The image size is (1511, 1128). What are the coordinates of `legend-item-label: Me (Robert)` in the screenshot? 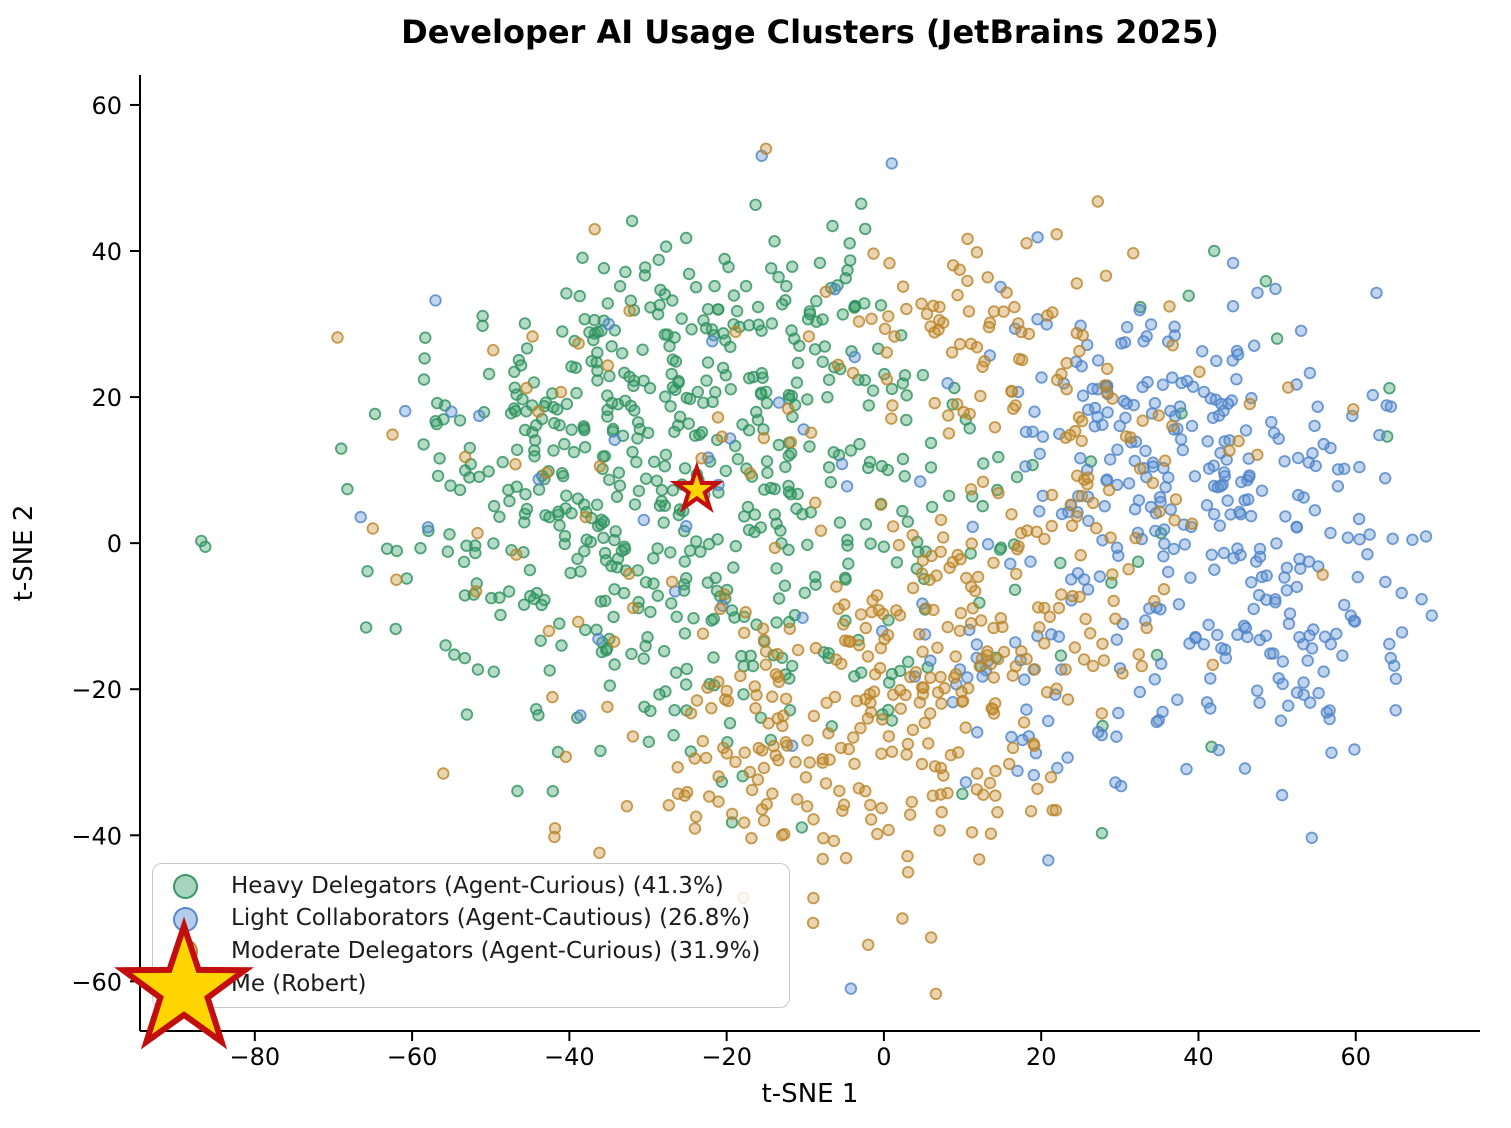 It's located at (299, 983).